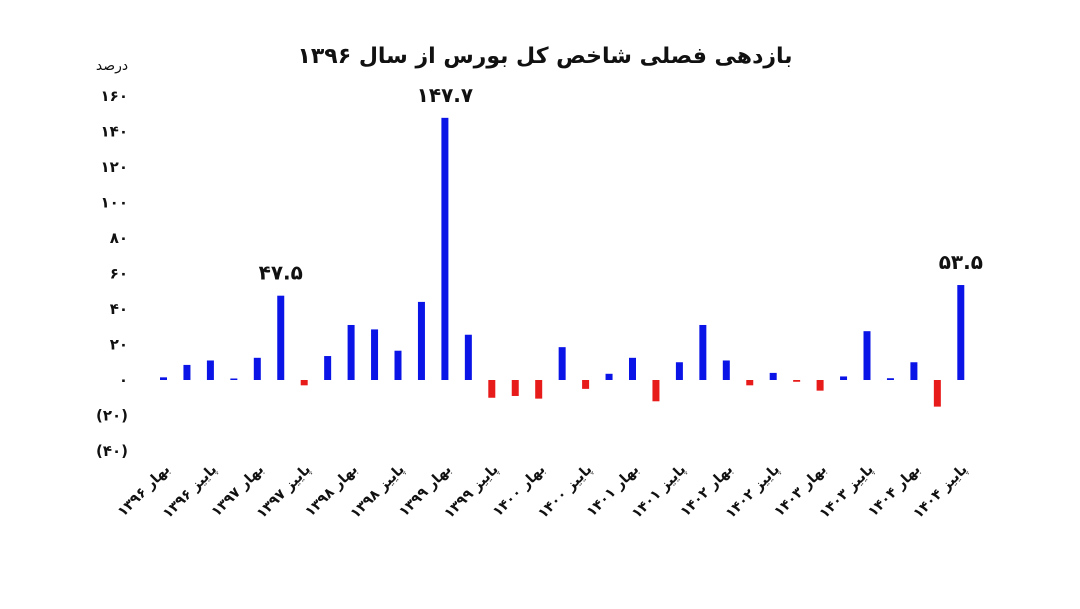 The width and height of the screenshot is (1080, 609). I want to click on data-label: ۴۷.۵, so click(281, 273).